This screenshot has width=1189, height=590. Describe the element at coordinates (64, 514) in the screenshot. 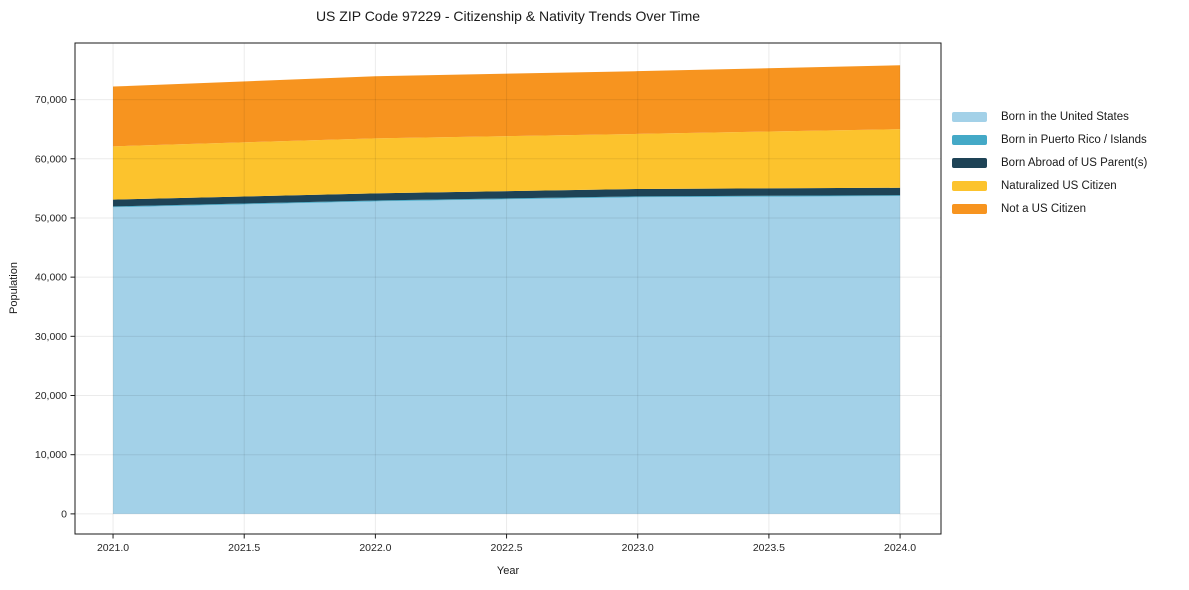

I see `y-tick-label: 0` at that location.